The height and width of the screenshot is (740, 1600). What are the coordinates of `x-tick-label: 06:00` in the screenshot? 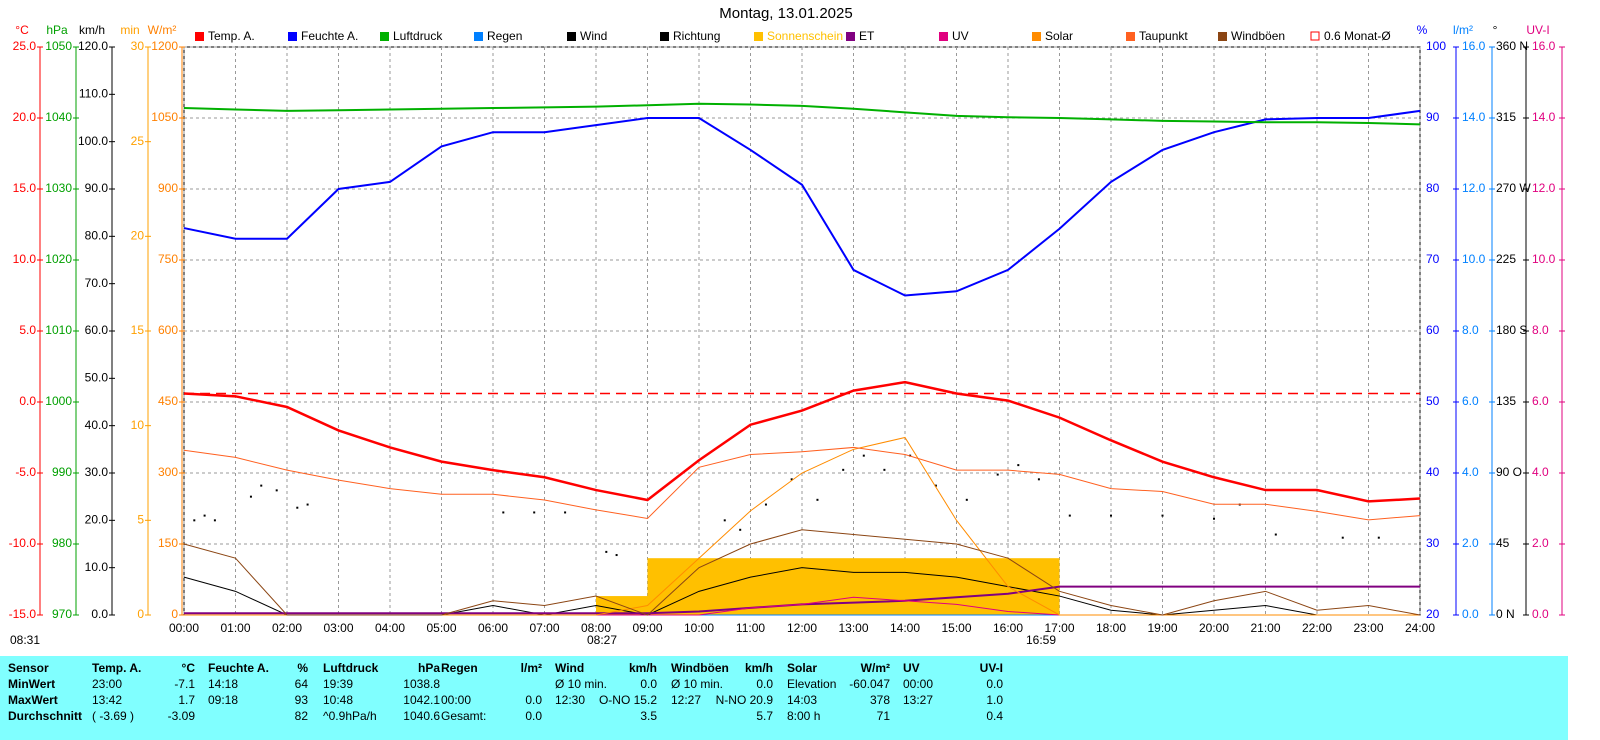 It's located at (493, 628).